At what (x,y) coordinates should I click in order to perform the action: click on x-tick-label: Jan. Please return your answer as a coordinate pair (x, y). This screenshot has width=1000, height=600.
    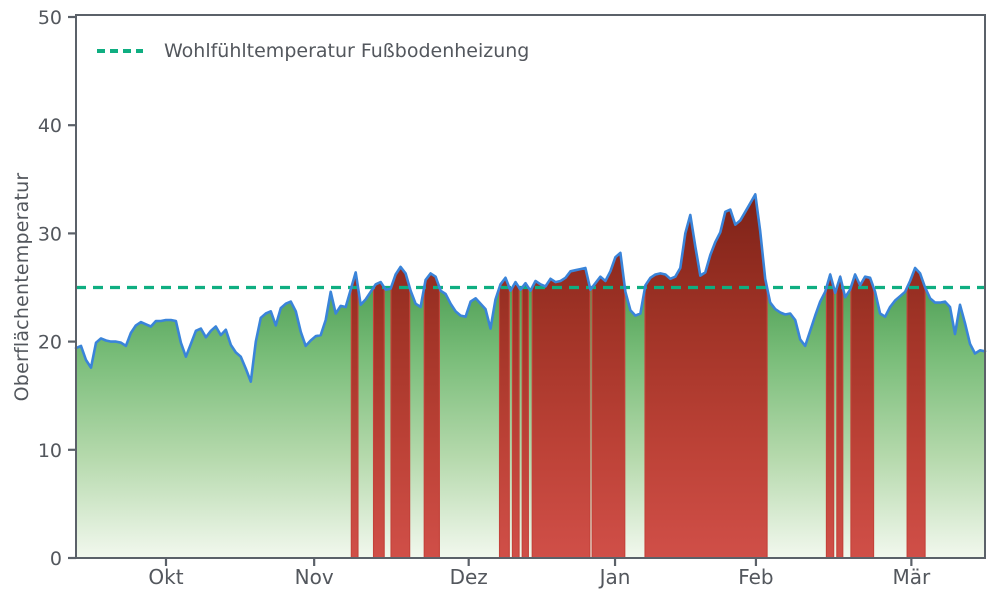
    Looking at the image, I should click on (614, 577).